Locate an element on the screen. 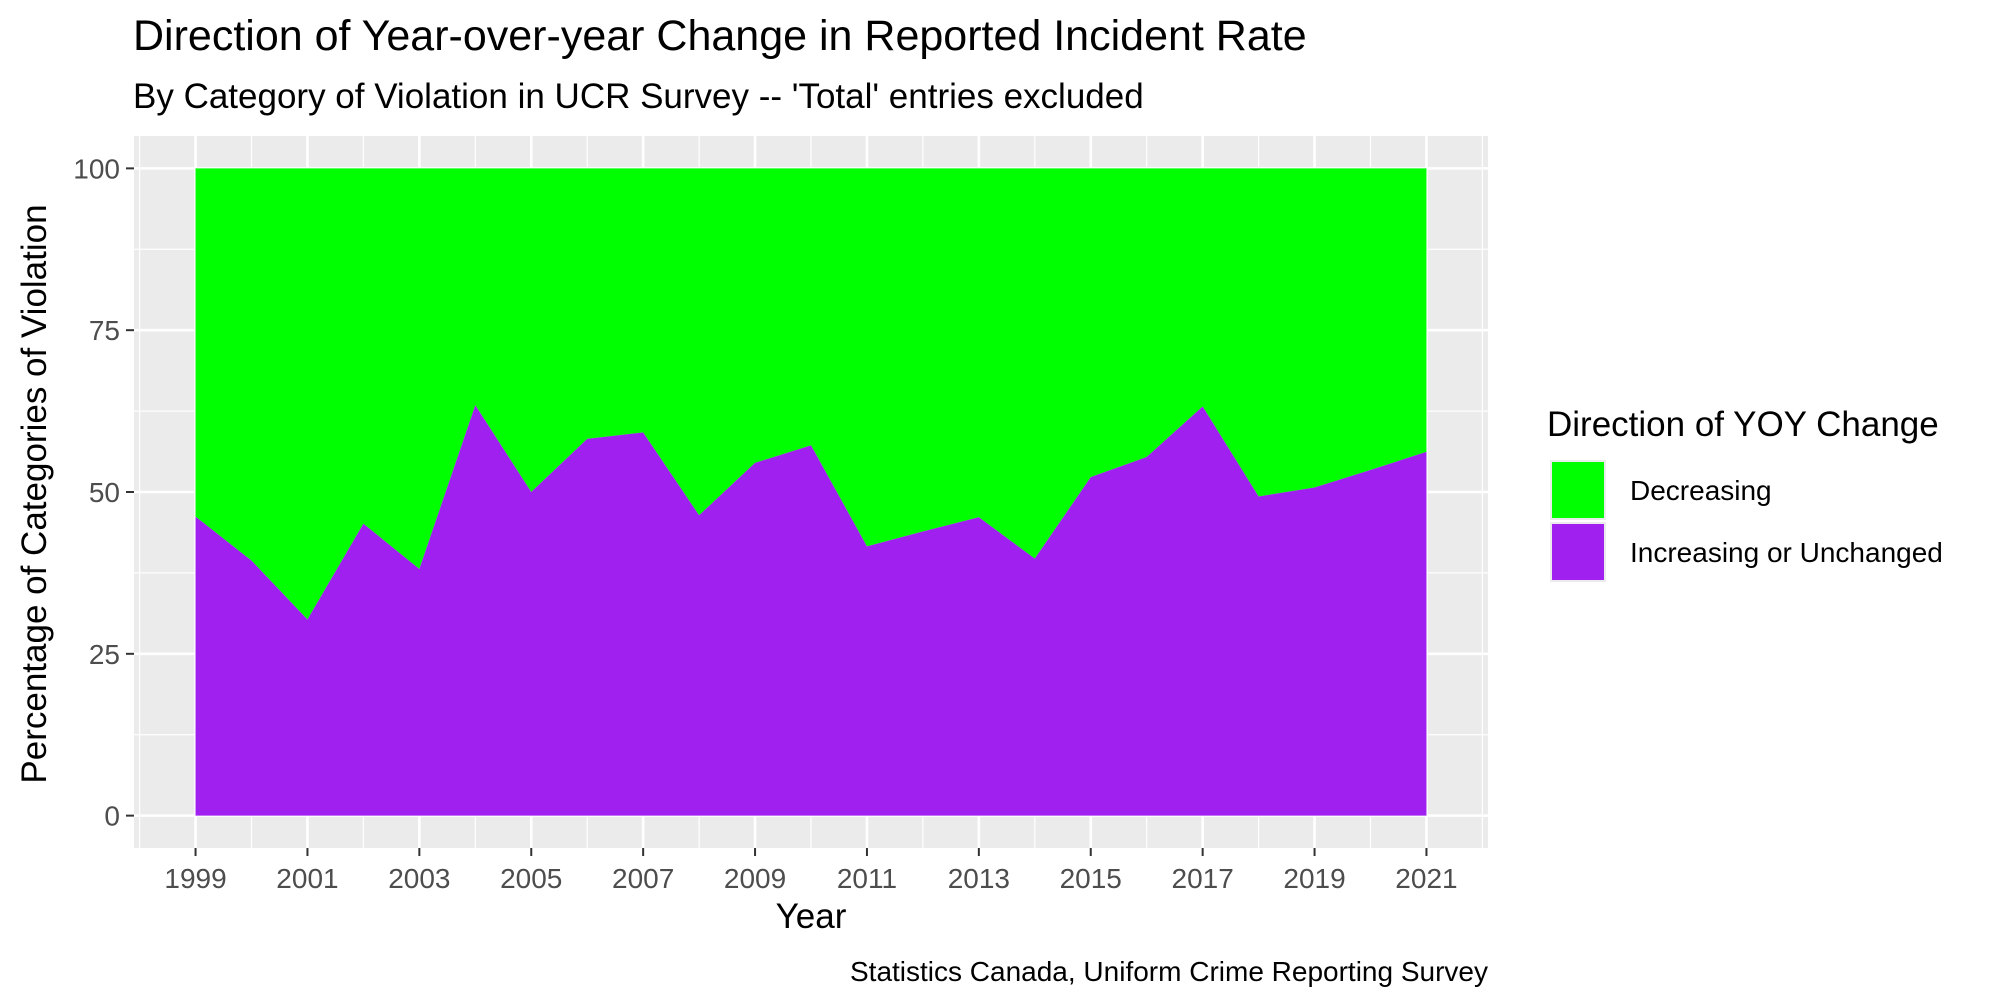 The image size is (2000, 1000). y-tick-label: 50 is located at coordinates (104, 492).